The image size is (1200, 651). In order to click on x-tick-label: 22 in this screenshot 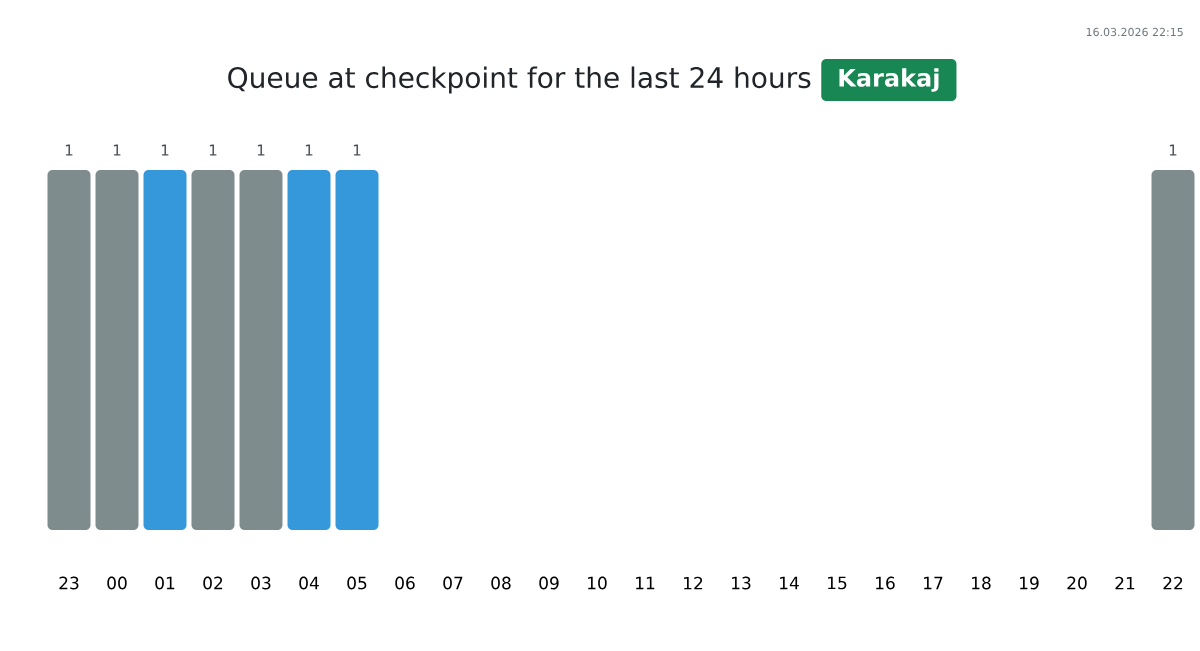, I will do `click(1173, 583)`.